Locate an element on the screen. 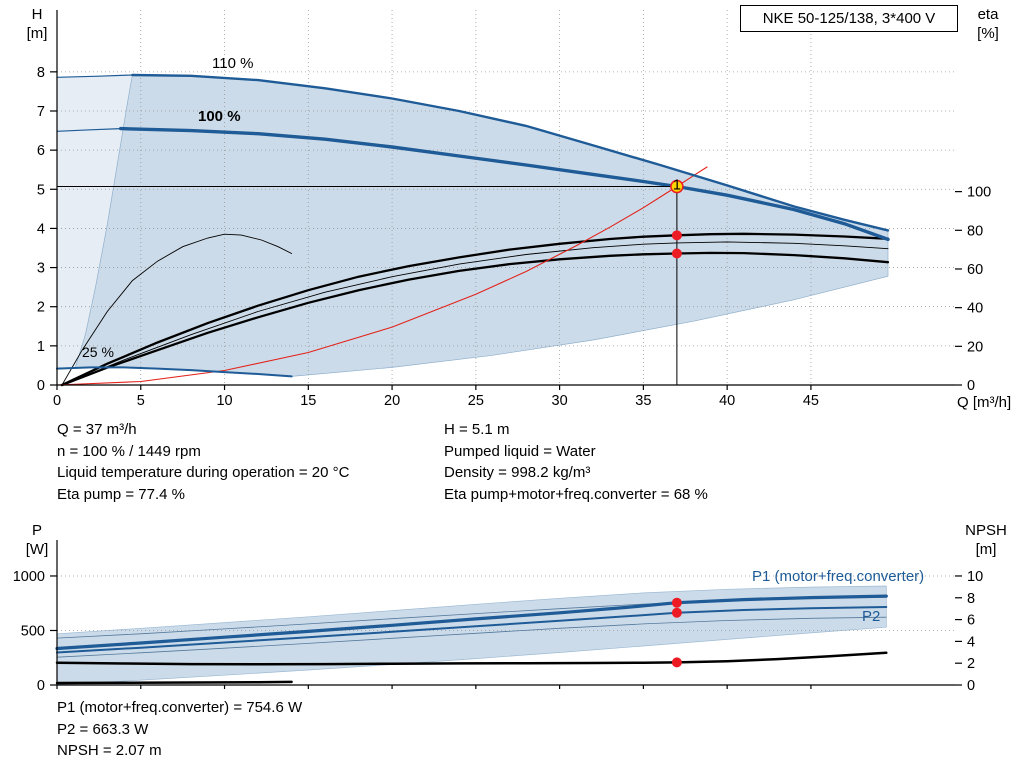 This screenshot has height=781, width=1024. npsh-axis-label: NPSH is located at coordinates (986, 530).